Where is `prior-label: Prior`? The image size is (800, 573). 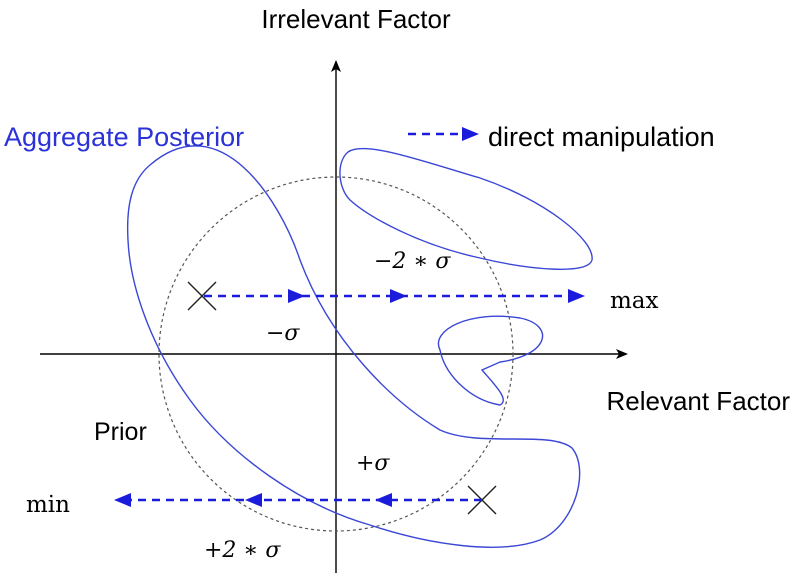
prior-label: Prior is located at coordinates (120, 432).